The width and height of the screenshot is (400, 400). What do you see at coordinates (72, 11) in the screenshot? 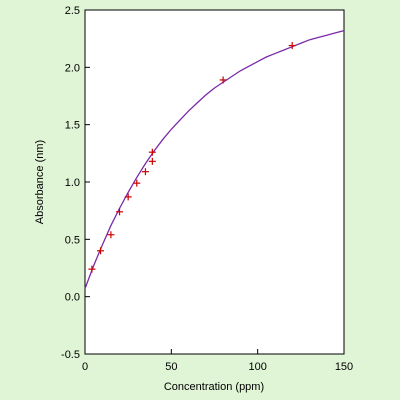
I see `y-tick-label: 2.5` at bounding box center [72, 11].